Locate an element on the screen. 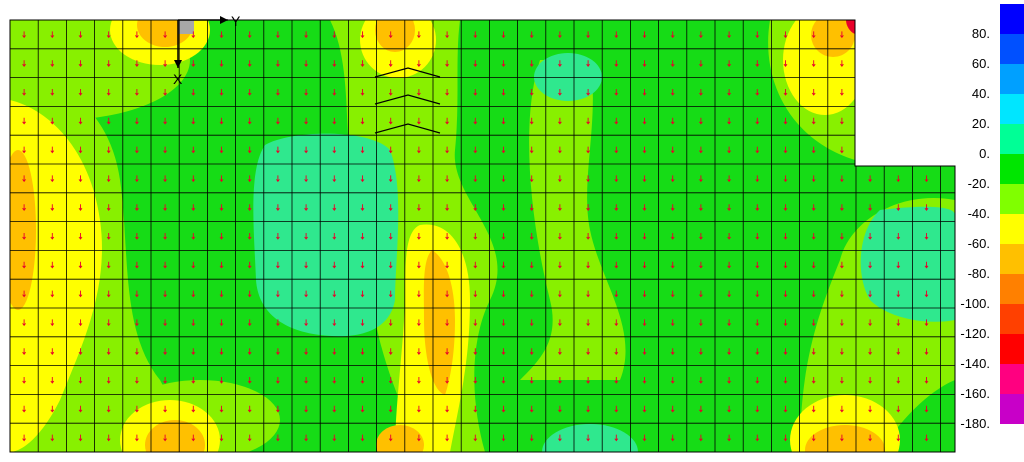 This screenshot has height=462, width=1024. beam-lines is located at coordinates (407, 100).